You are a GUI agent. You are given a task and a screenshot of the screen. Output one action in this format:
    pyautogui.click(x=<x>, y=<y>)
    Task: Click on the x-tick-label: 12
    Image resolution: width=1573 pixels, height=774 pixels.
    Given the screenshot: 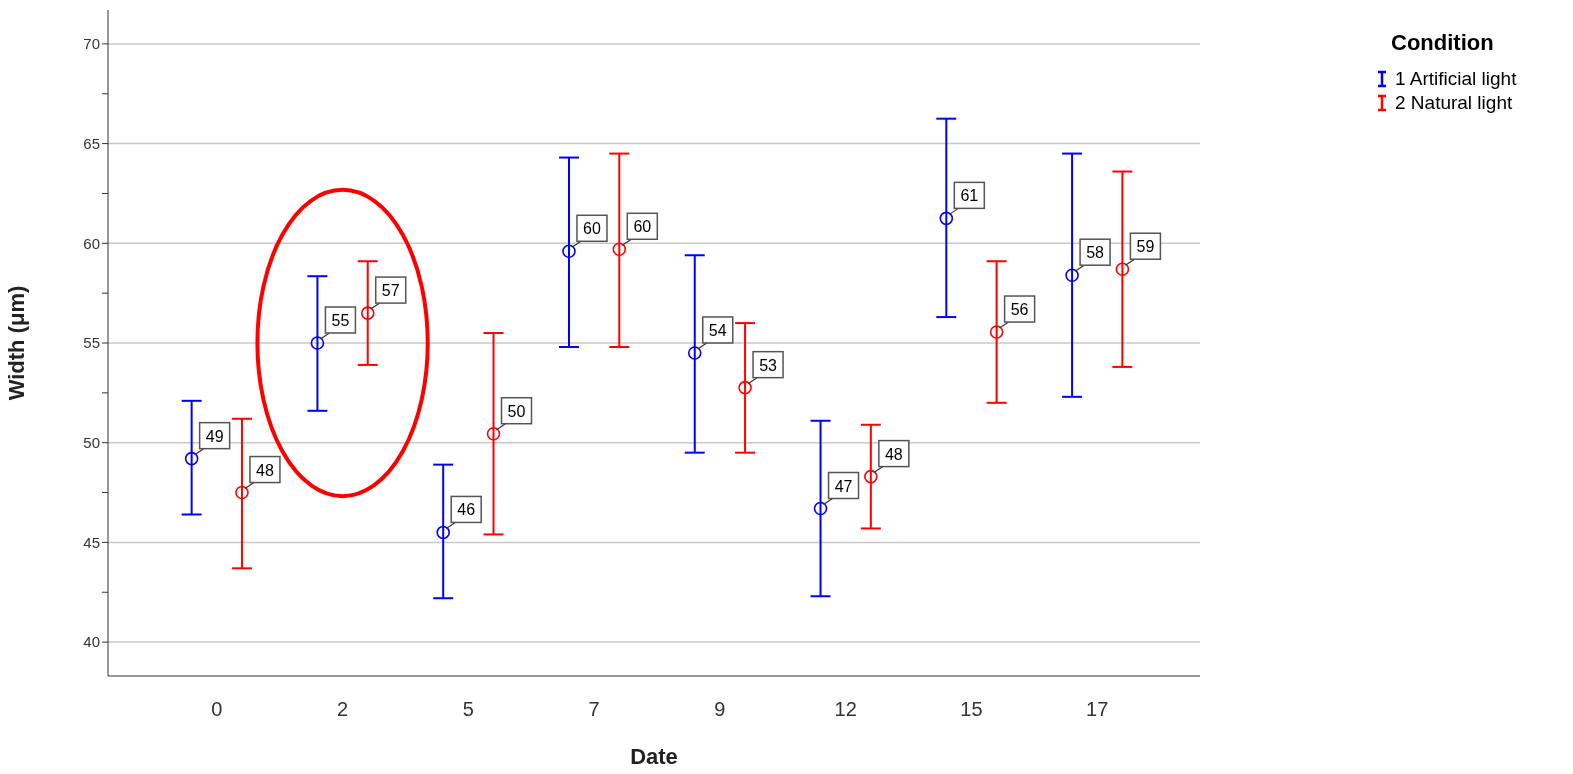 What is the action you would take?
    pyautogui.click(x=845, y=709)
    